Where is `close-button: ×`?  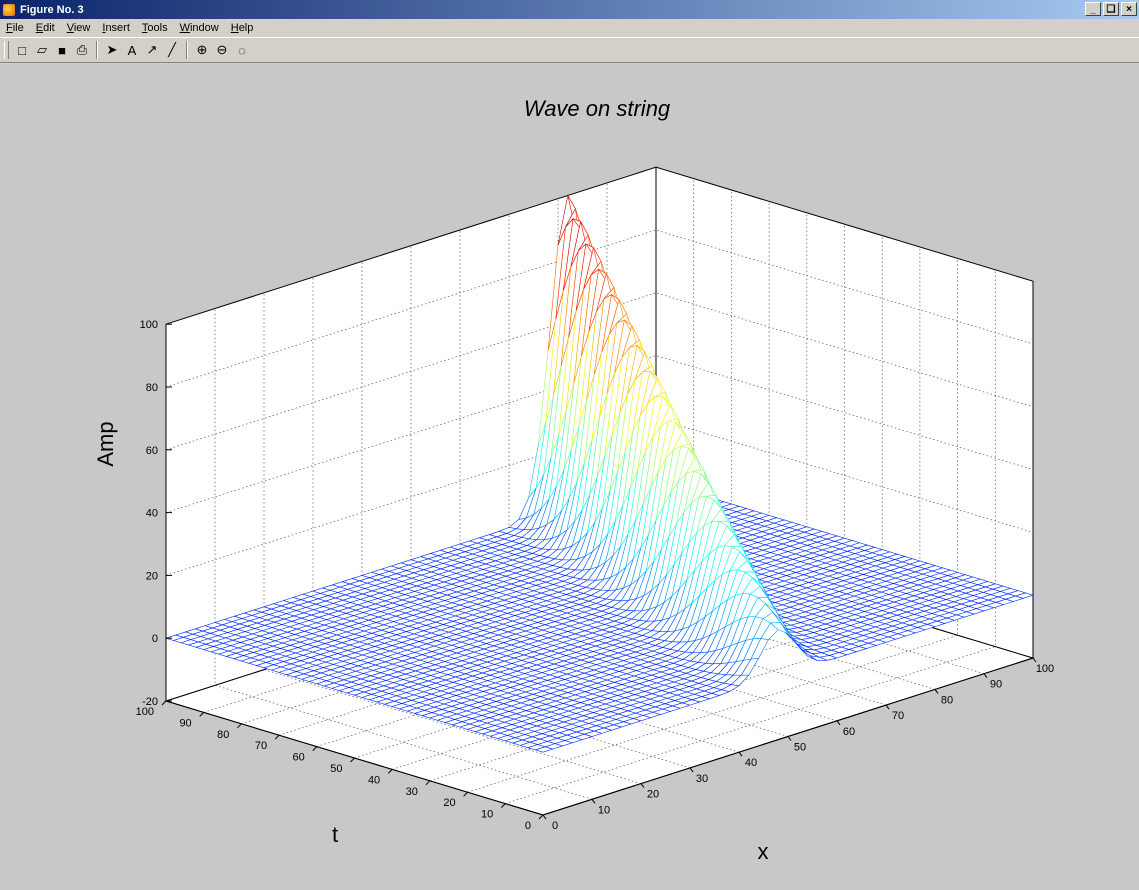
close-button: × is located at coordinates (1129, 9).